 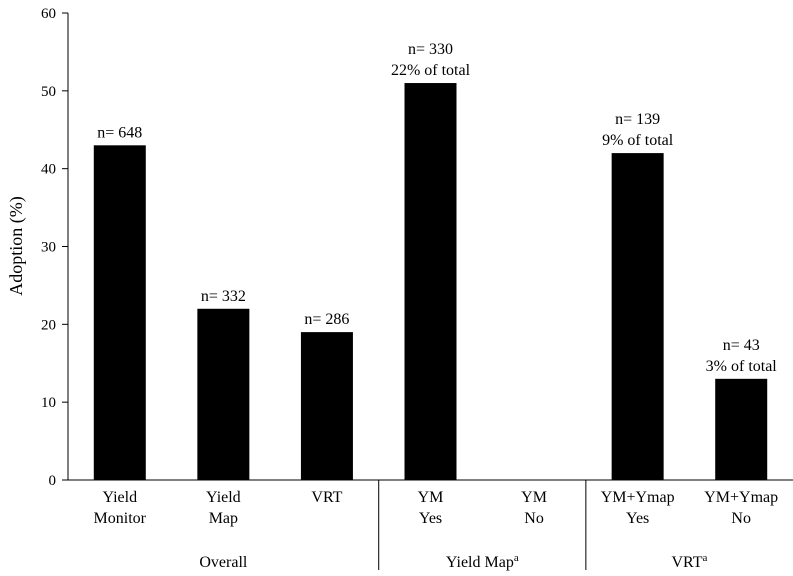 What do you see at coordinates (482, 561) in the screenshot?
I see `group-label: Yield Mapa` at bounding box center [482, 561].